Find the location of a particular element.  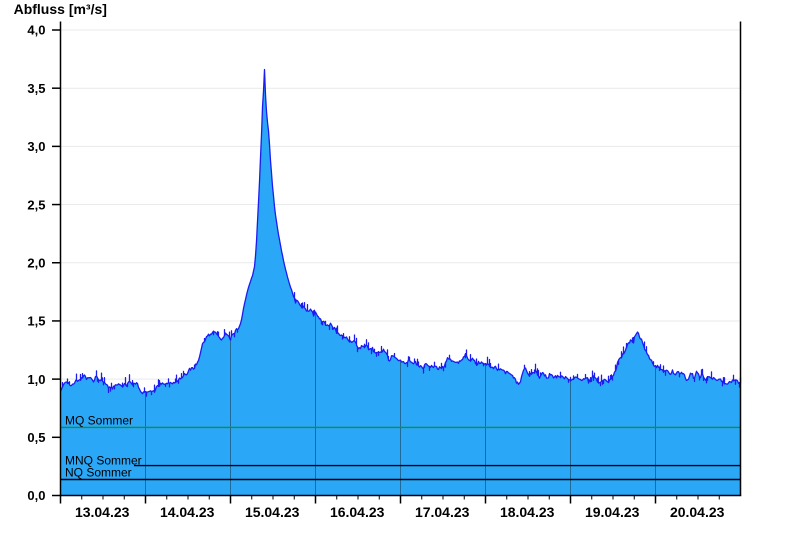

svg-text: 4,0 is located at coordinates (36, 30).